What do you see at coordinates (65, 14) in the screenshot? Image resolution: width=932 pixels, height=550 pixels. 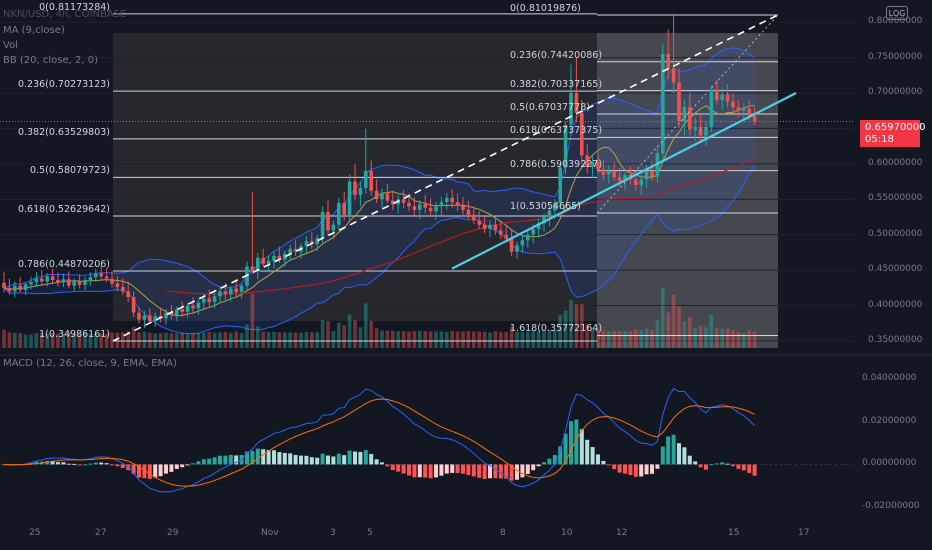 I see `symbol-line: NKN/USD, 4h, COINBASE` at bounding box center [65, 14].